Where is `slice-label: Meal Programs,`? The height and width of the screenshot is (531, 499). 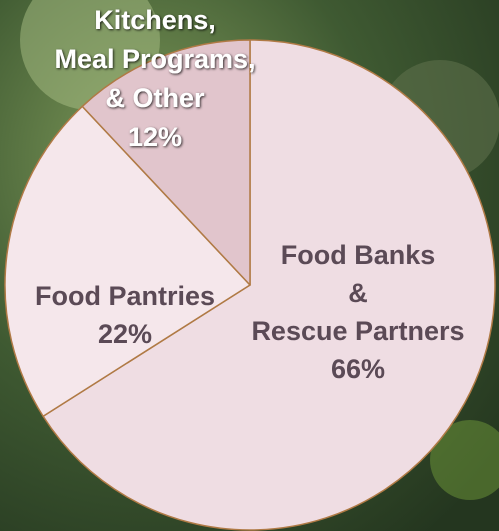 slice-label: Meal Programs, is located at coordinates (154, 59).